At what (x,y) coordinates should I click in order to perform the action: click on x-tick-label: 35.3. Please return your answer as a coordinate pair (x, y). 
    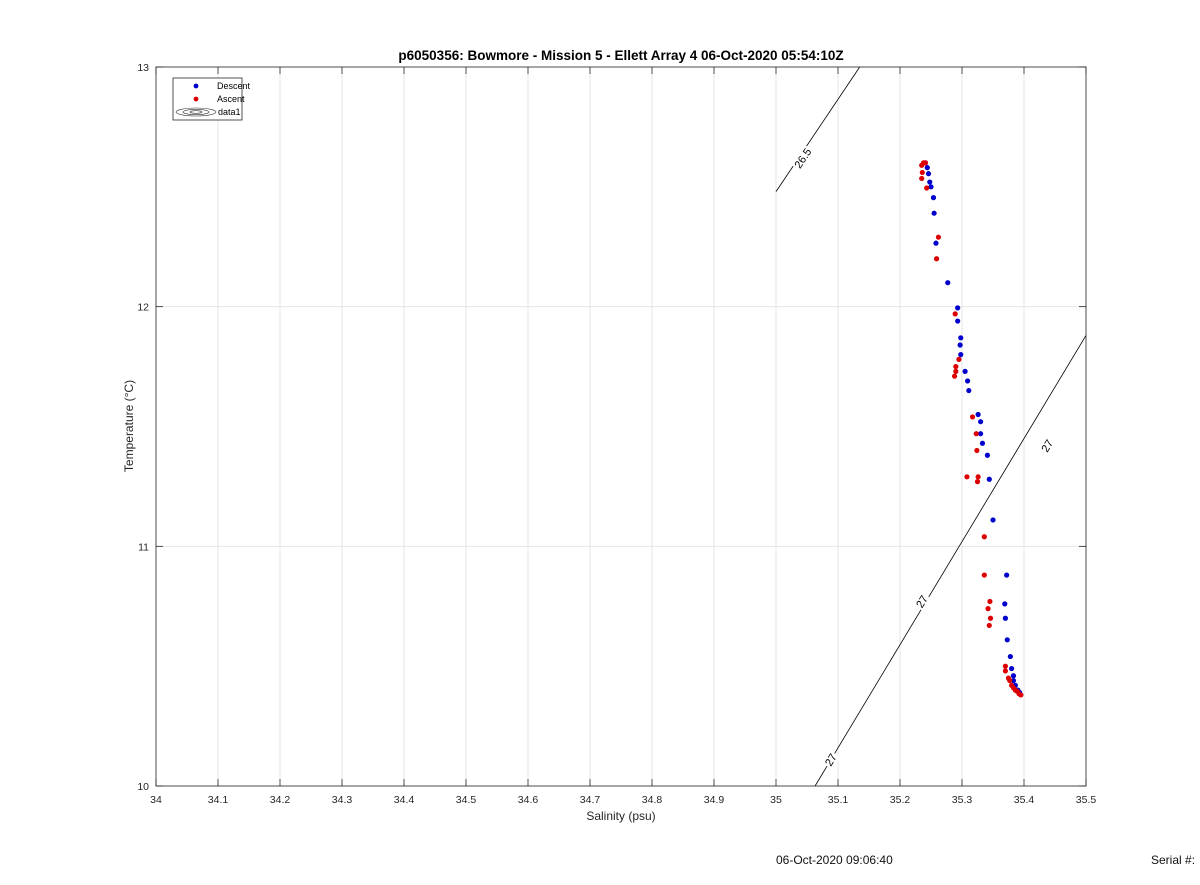
    Looking at the image, I should click on (962, 800).